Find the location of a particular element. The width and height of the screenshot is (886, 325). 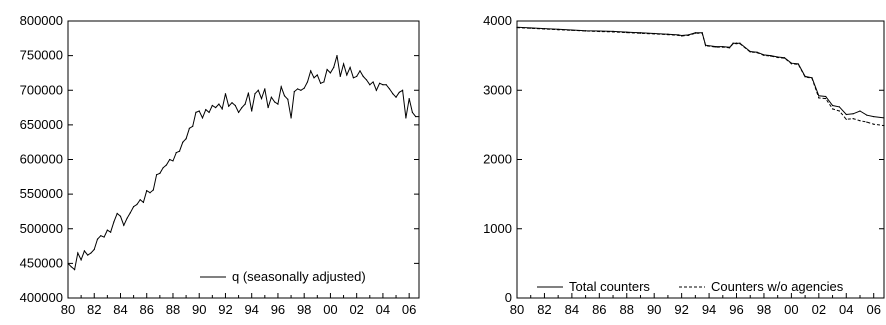

x-tick-label: 96 is located at coordinates (736, 309).